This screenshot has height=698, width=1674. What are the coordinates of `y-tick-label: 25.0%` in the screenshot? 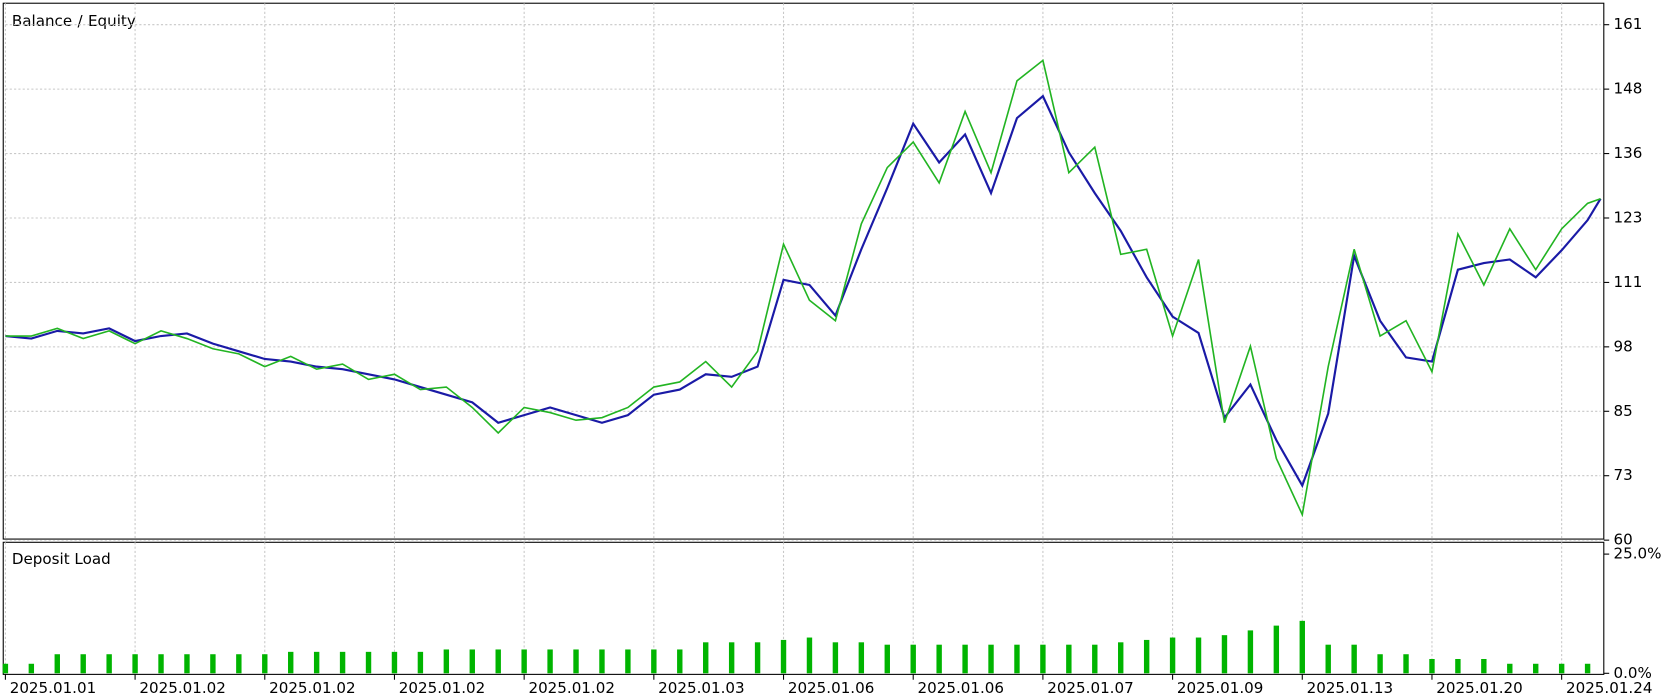 It's located at (1638, 554).